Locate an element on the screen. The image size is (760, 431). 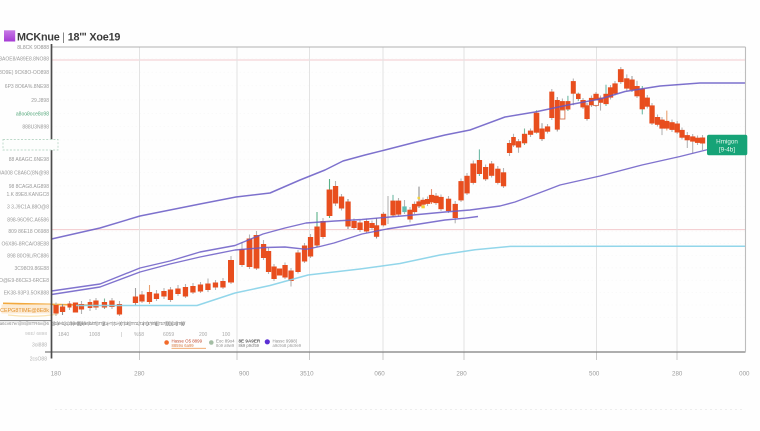
svg-text: 3ol888 is located at coordinates (39, 345).